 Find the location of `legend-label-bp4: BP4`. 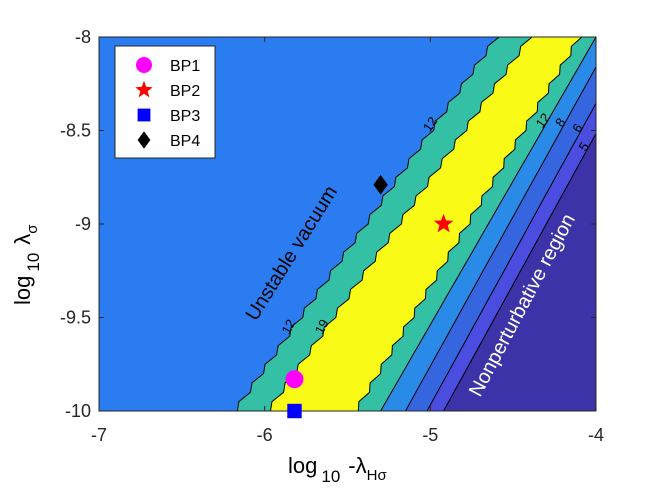

legend-label-bp4: BP4 is located at coordinates (185, 141).